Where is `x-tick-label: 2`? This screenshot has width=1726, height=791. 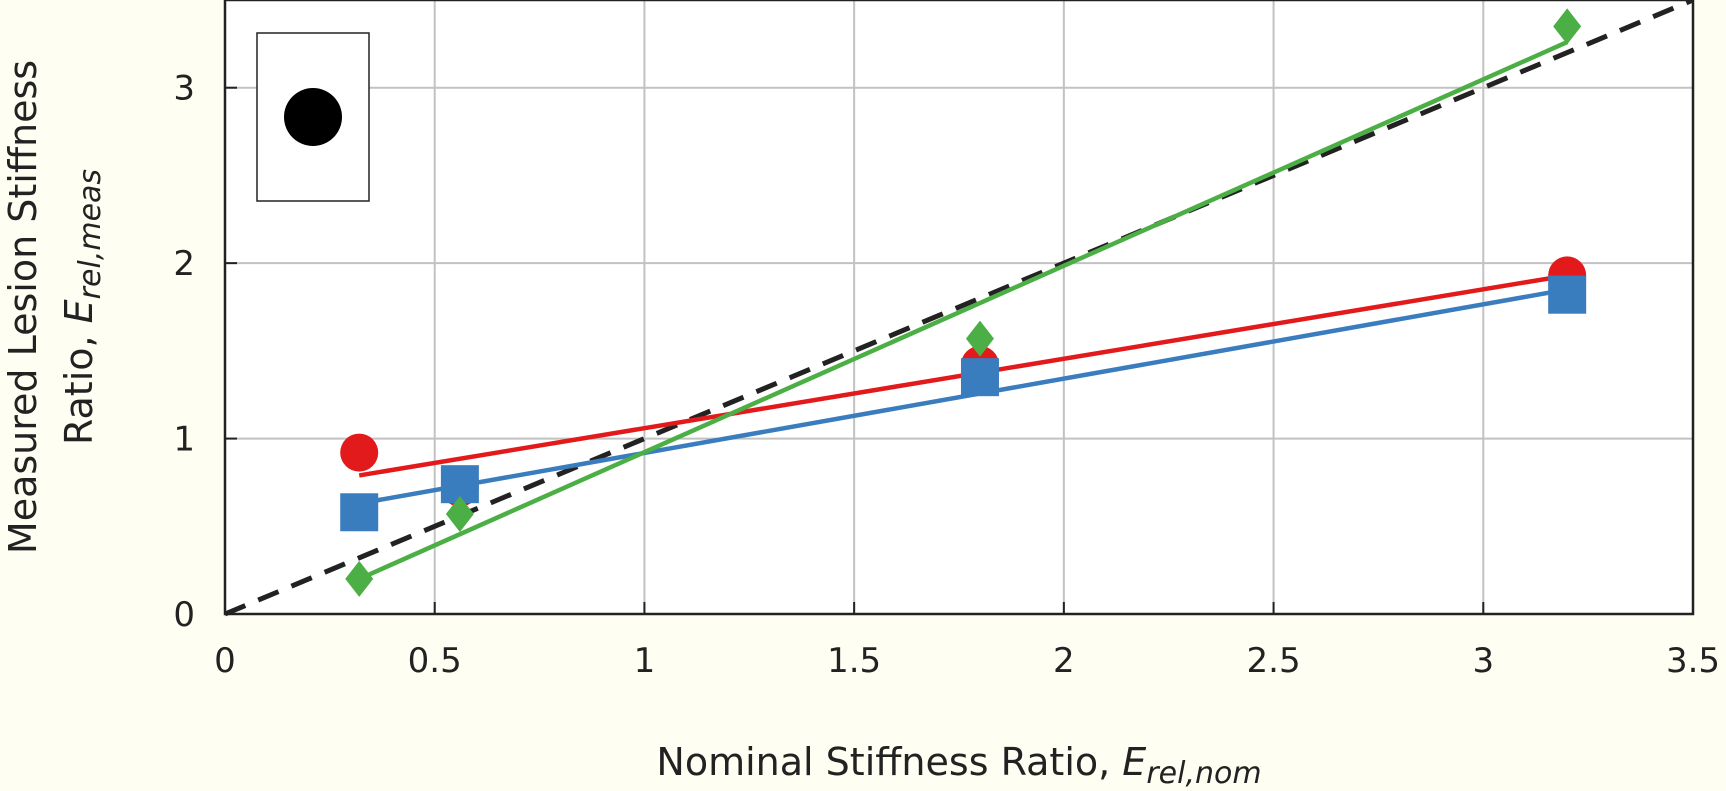
x-tick-label: 2 is located at coordinates (1064, 661).